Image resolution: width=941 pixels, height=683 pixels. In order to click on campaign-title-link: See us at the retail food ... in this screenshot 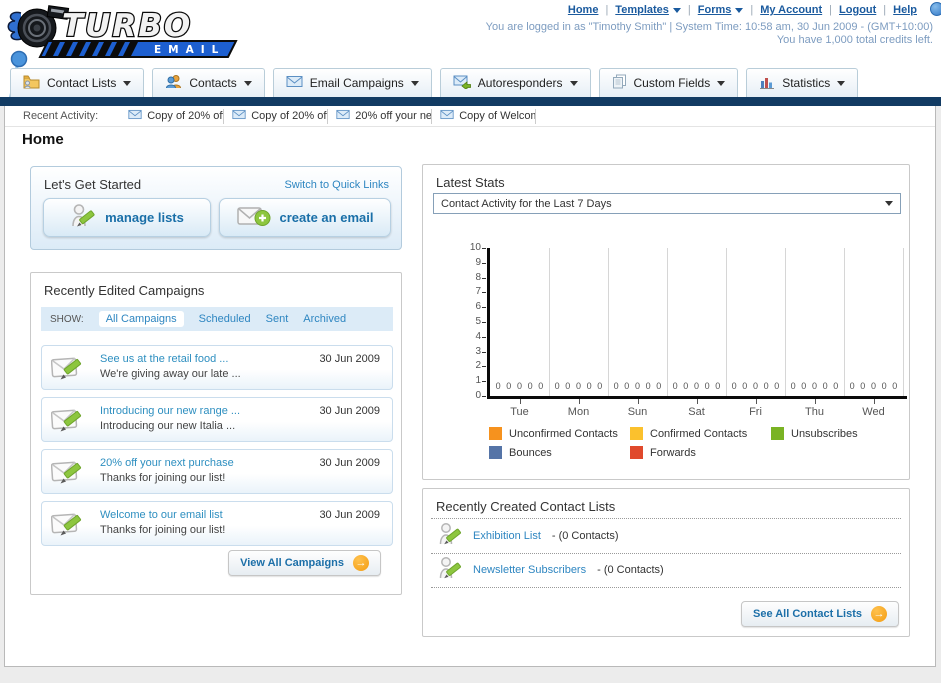, I will do `click(164, 359)`.